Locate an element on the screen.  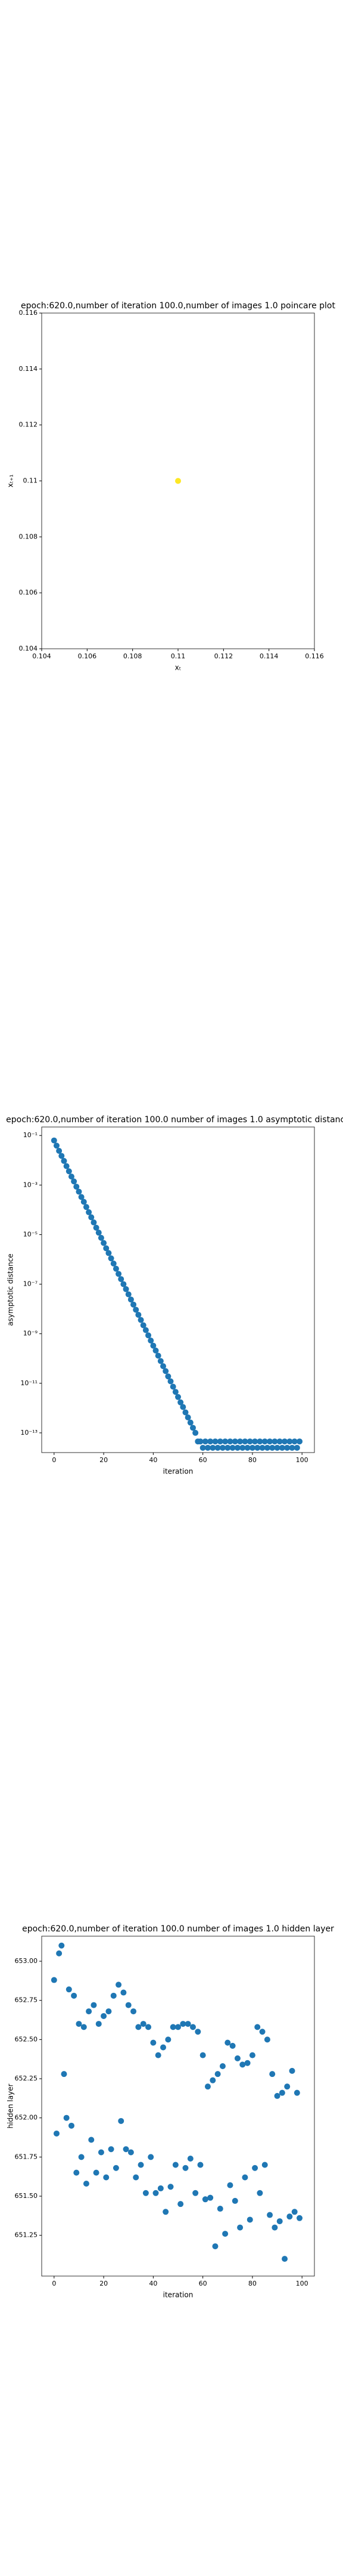
x-tick-label: 20 is located at coordinates (104, 1460).